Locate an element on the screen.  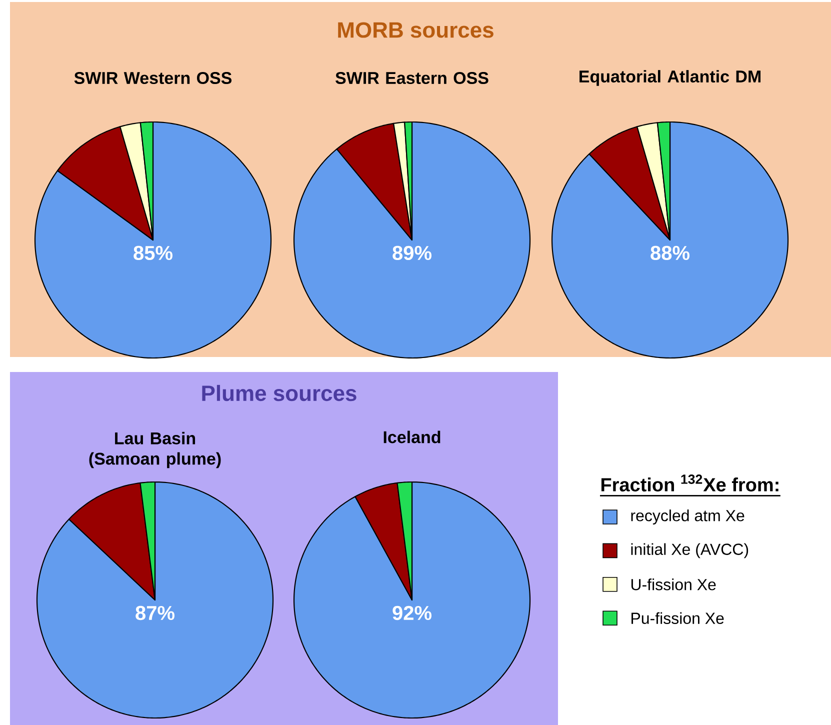
chart-title: Equatorial Atlantic DM is located at coordinates (670, 78).